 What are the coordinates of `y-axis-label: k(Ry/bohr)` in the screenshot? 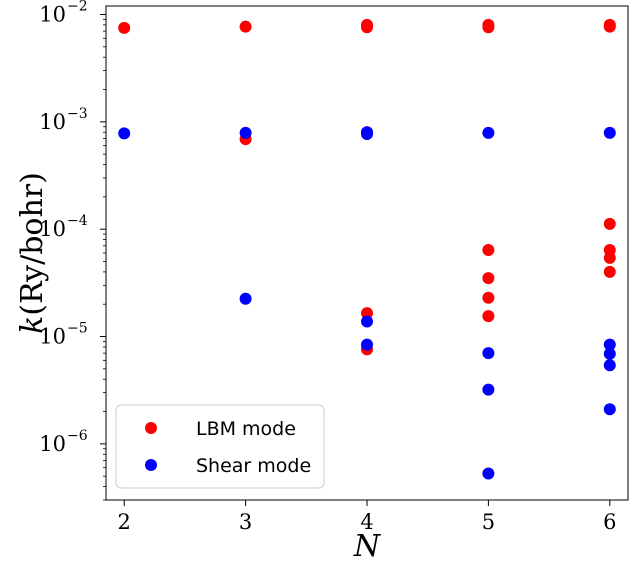 It's located at (32, 253).